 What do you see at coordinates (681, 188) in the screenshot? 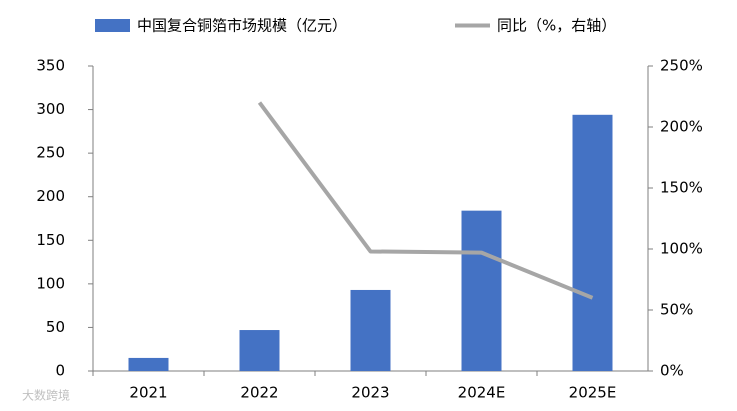
I see `y2-tick-label: 150%` at bounding box center [681, 188].